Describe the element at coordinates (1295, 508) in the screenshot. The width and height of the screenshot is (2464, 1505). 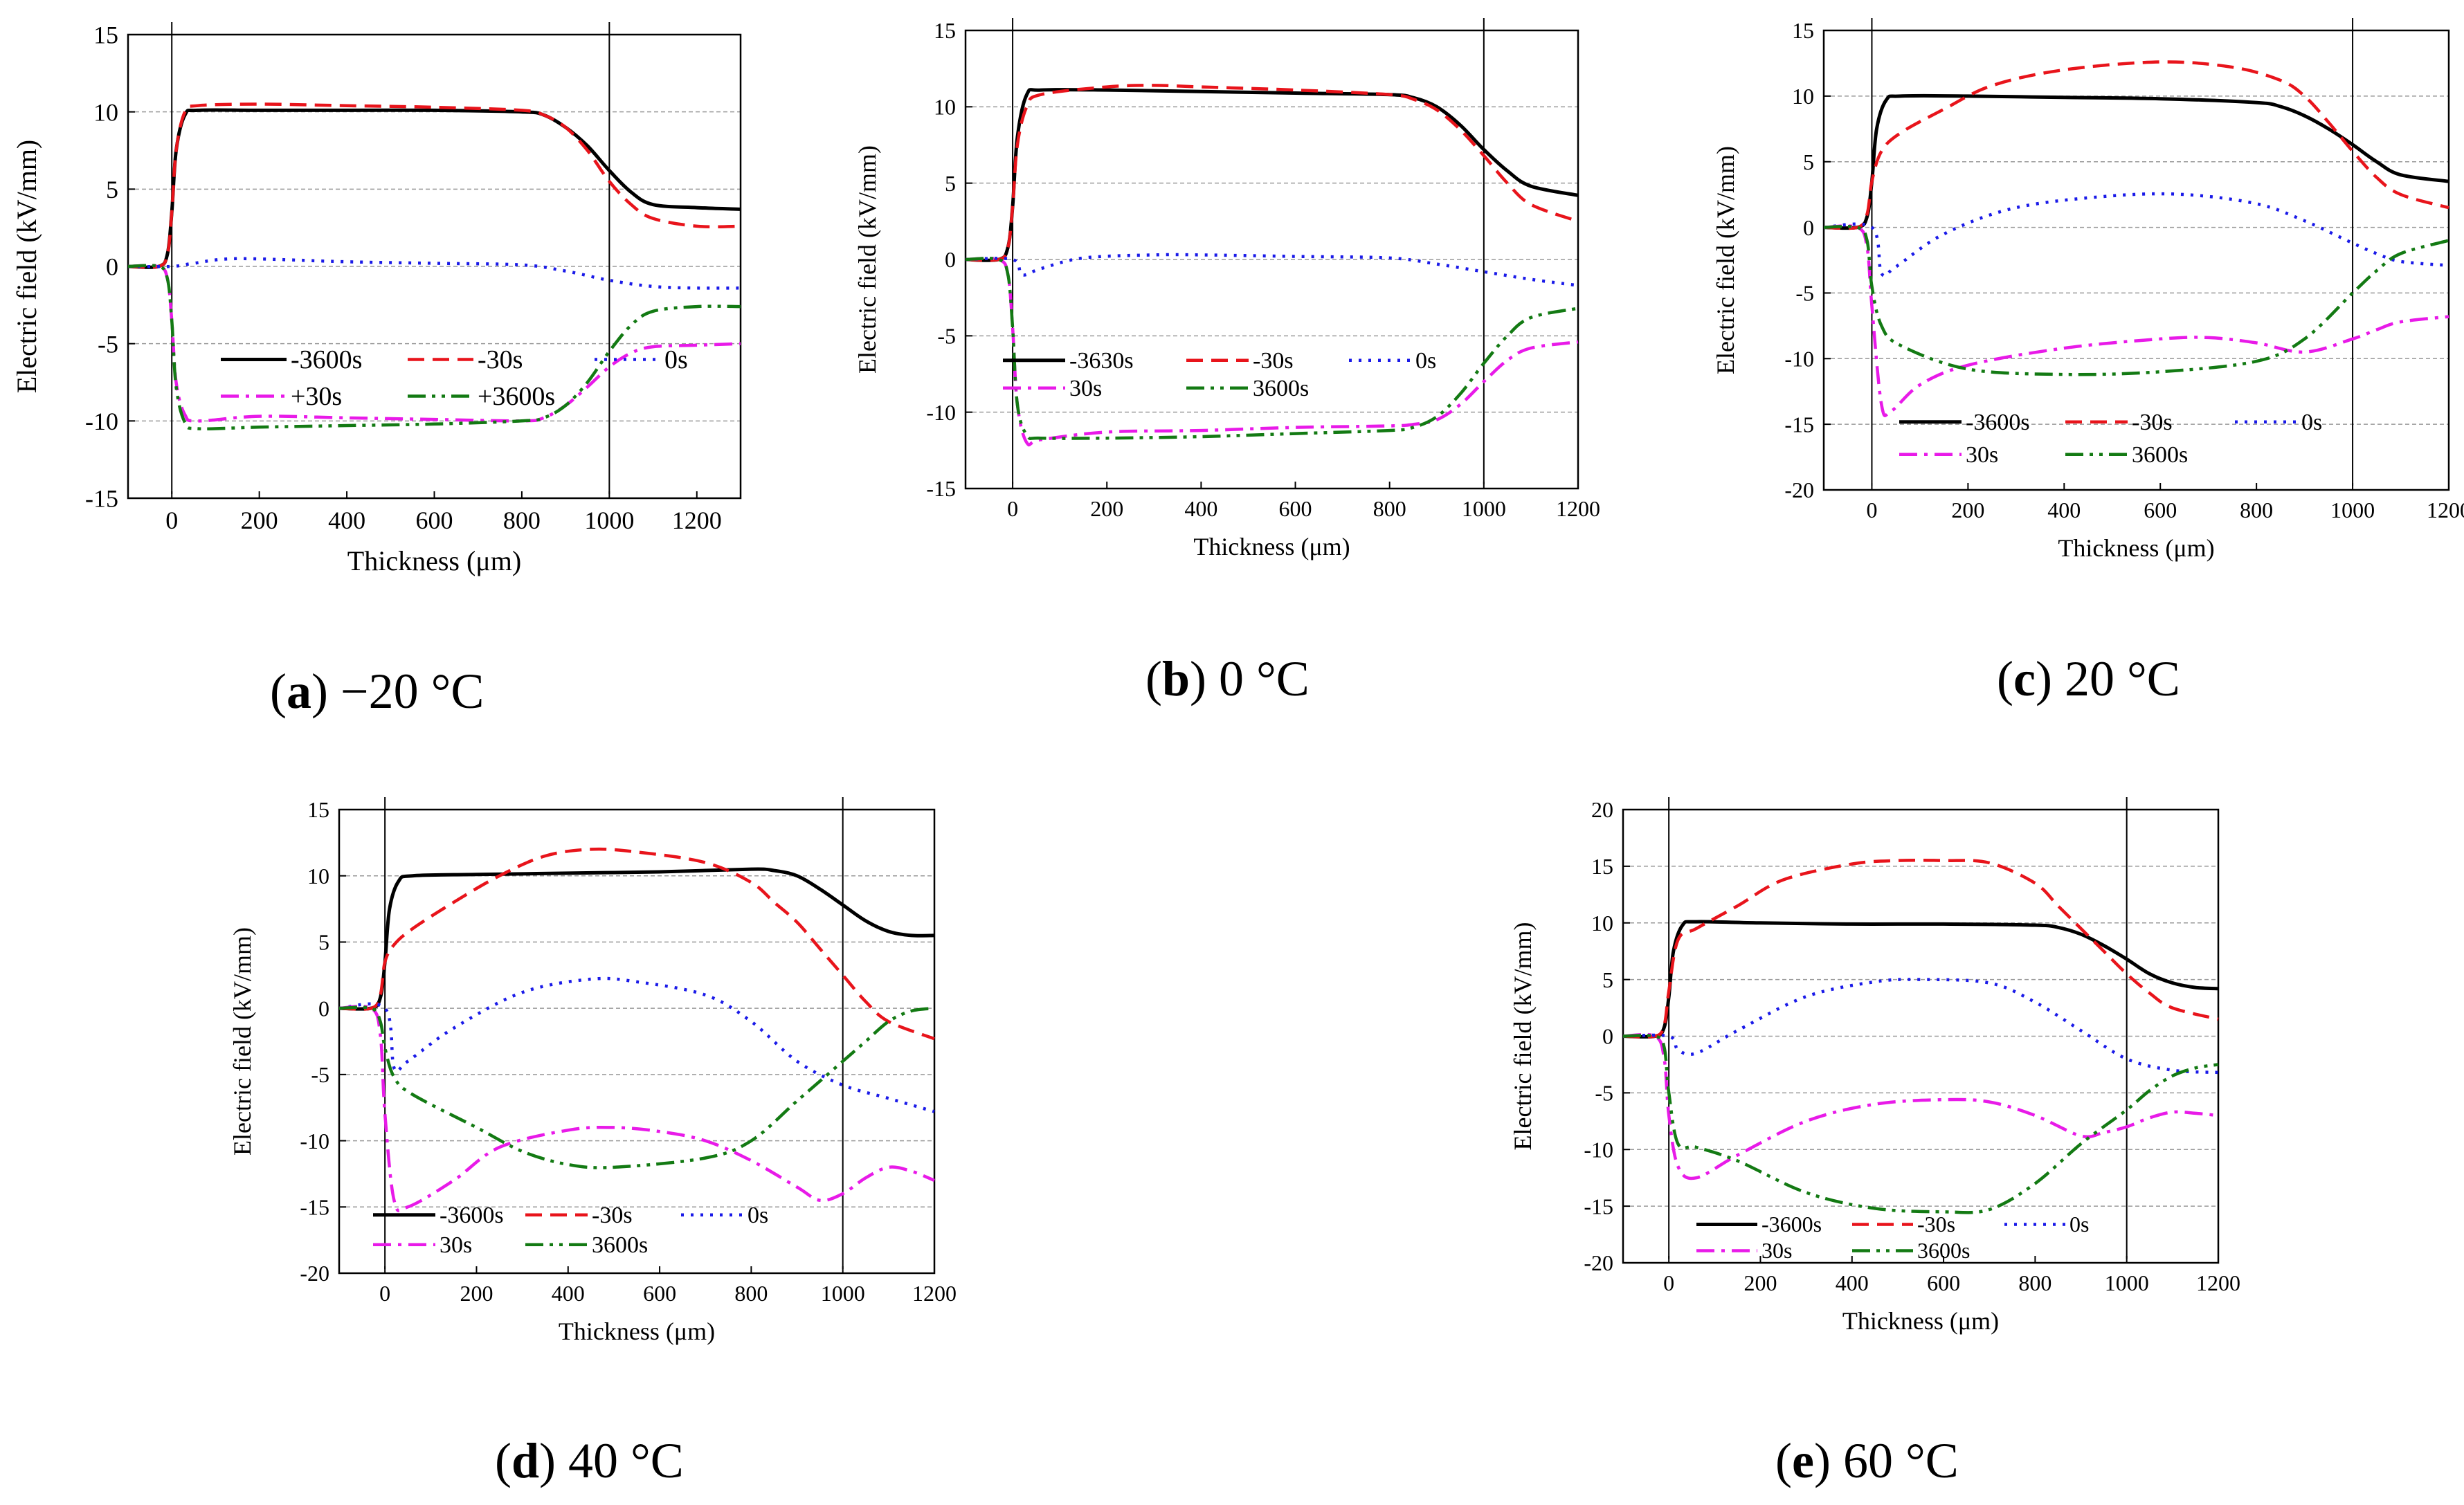
I see `x-tick-label: 600` at that location.